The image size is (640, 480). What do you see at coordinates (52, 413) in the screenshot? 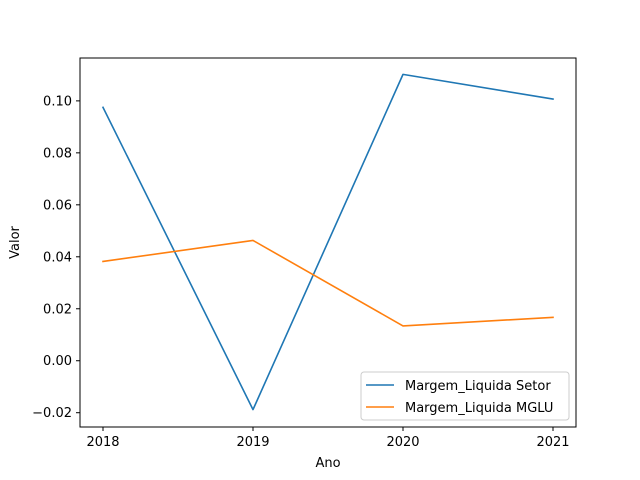
I see `y-tick-label: −0.02` at bounding box center [52, 413].